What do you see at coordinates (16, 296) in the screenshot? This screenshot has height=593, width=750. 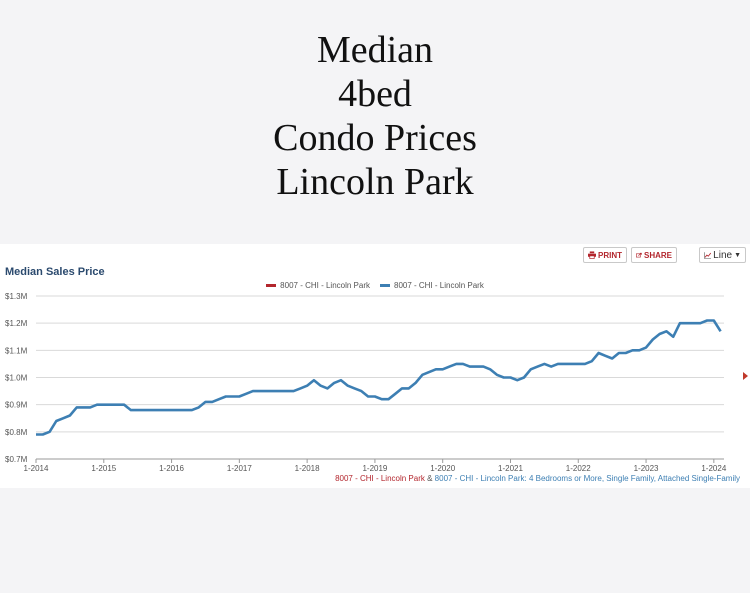 I see `y-tick-label: $1.3M` at bounding box center [16, 296].